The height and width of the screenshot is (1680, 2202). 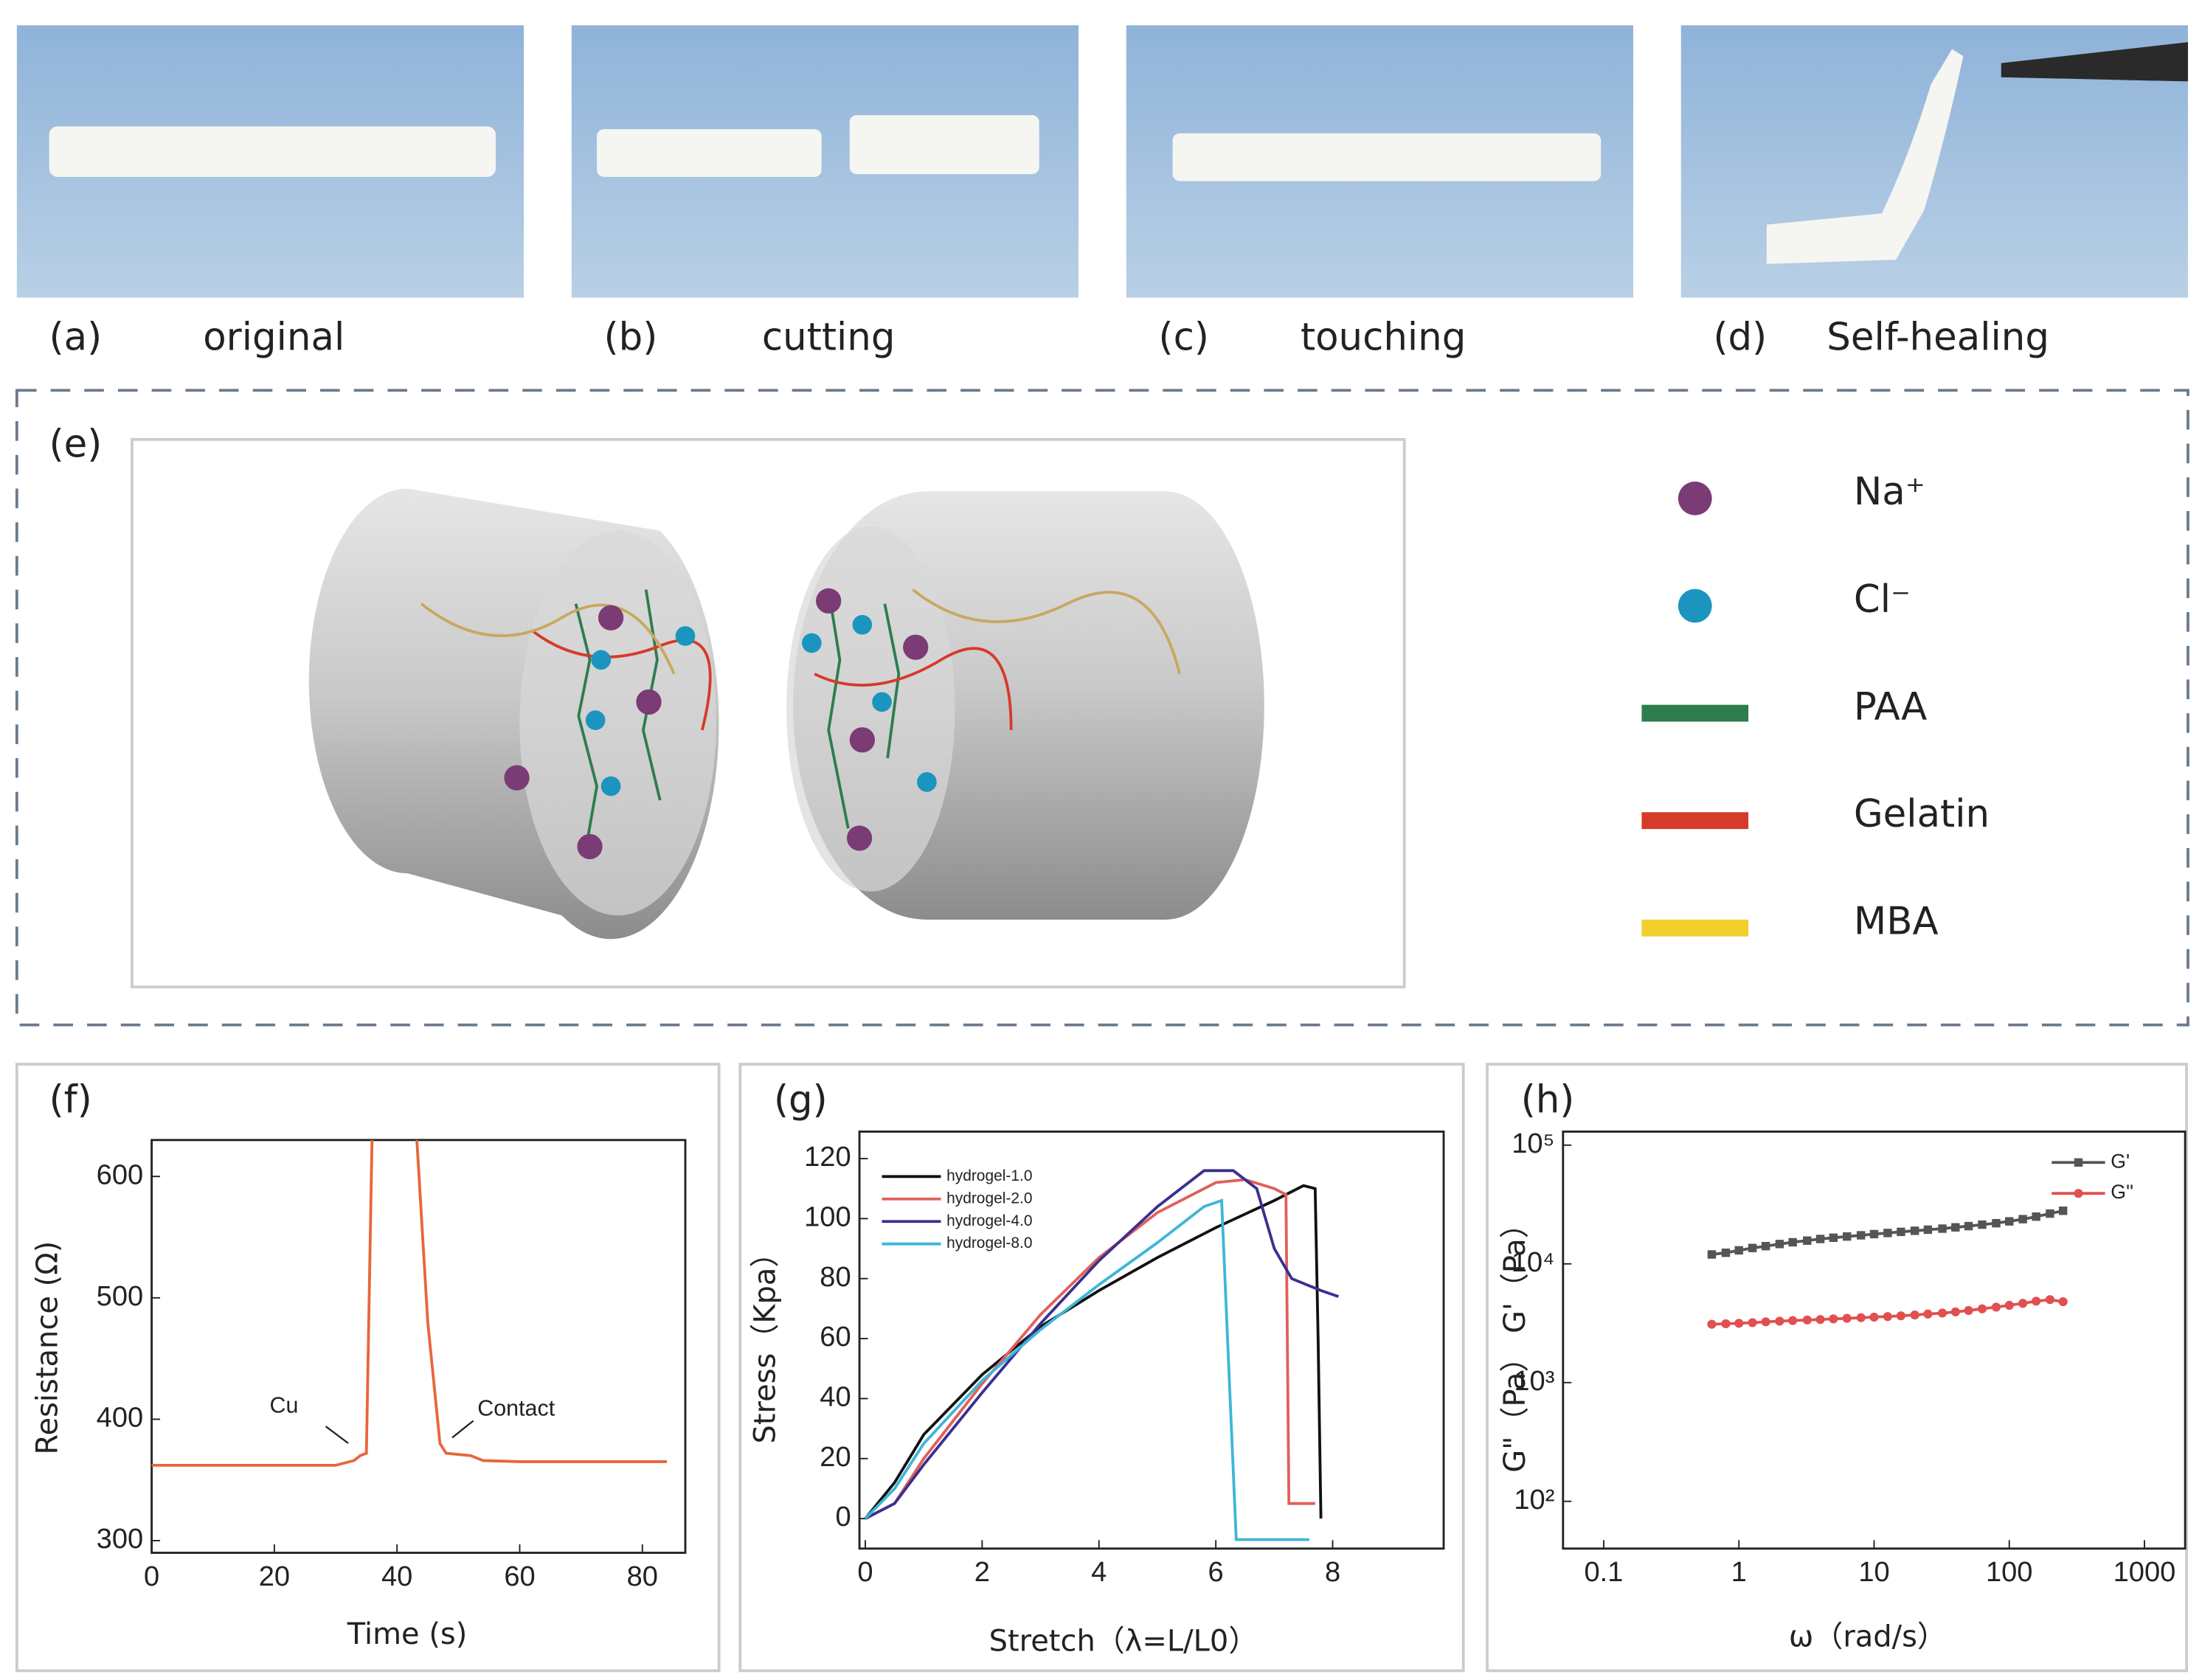 What do you see at coordinates (2078, 1162) in the screenshot?
I see `legend-marker` at bounding box center [2078, 1162].